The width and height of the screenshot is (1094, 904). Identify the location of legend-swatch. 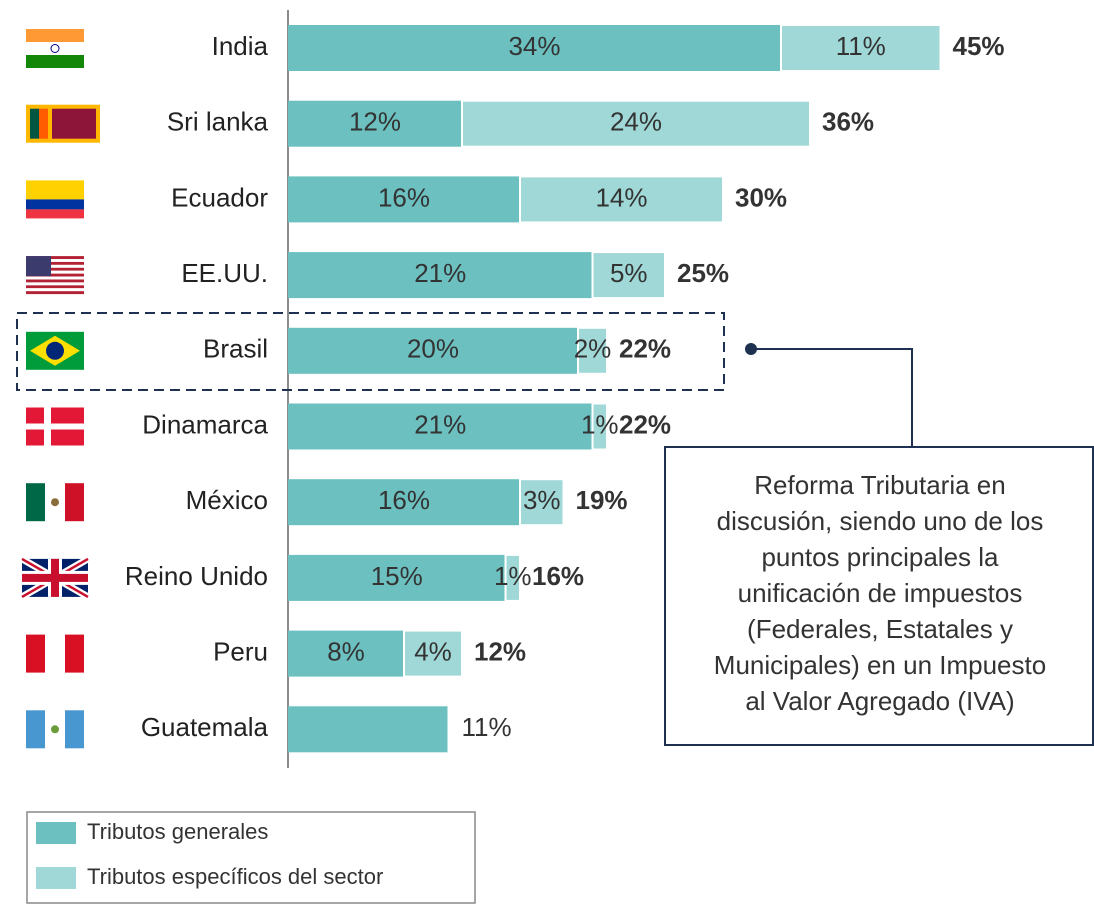
(56, 833).